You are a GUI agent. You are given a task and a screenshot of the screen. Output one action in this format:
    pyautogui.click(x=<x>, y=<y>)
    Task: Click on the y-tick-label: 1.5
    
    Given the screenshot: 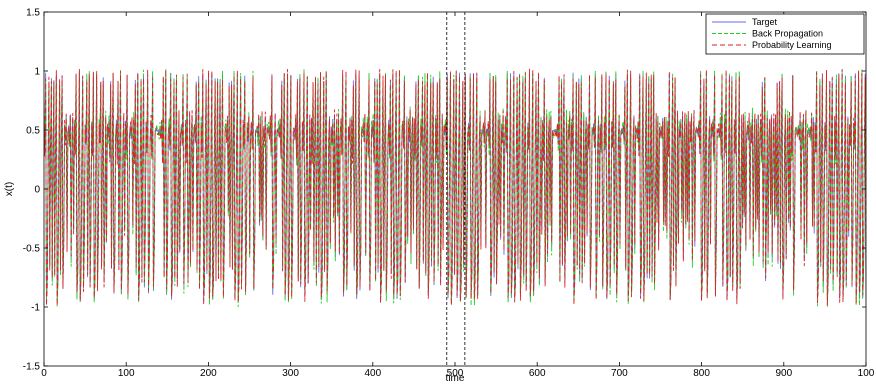 What is the action you would take?
    pyautogui.click(x=33, y=13)
    